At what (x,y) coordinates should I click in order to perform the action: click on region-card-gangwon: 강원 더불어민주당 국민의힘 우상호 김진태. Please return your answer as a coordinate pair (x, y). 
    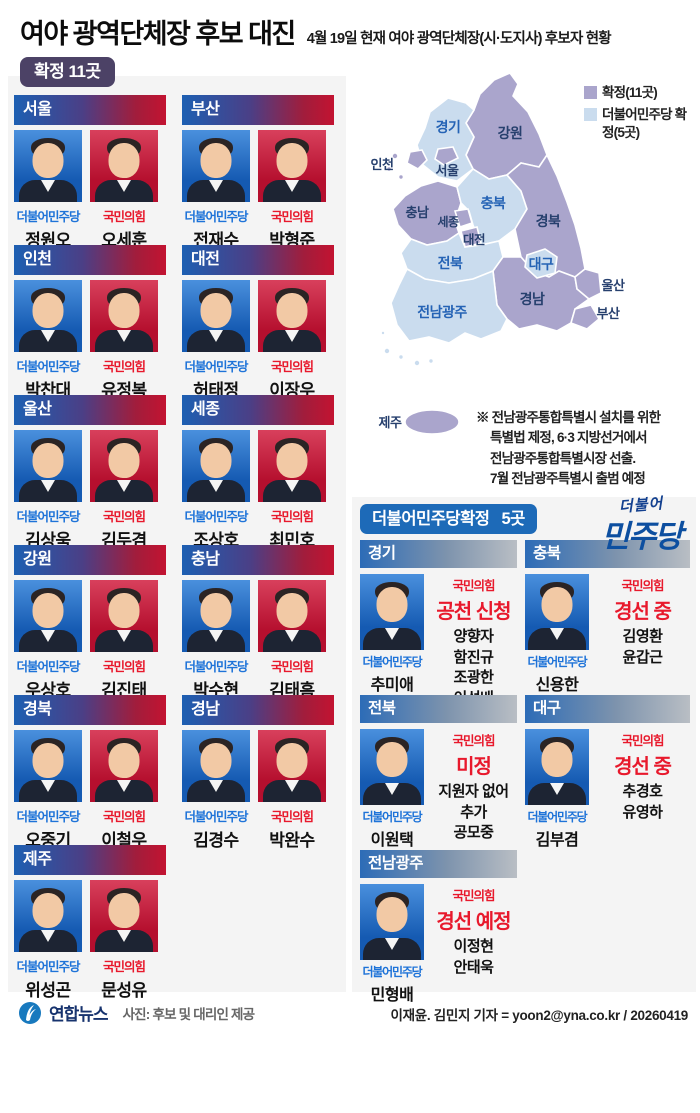
    Looking at the image, I should click on (90, 622).